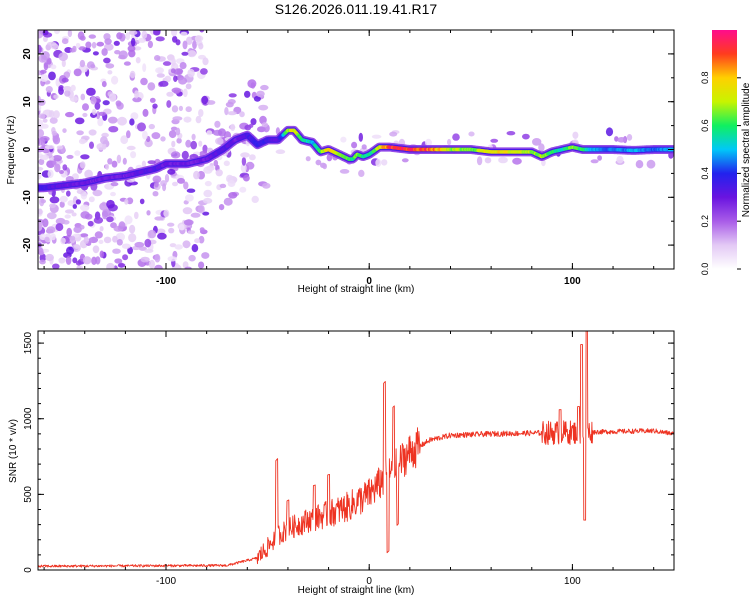  What do you see at coordinates (356, 9) in the screenshot?
I see `figure-title: S126.2026.011.19.41.R17` at bounding box center [356, 9].